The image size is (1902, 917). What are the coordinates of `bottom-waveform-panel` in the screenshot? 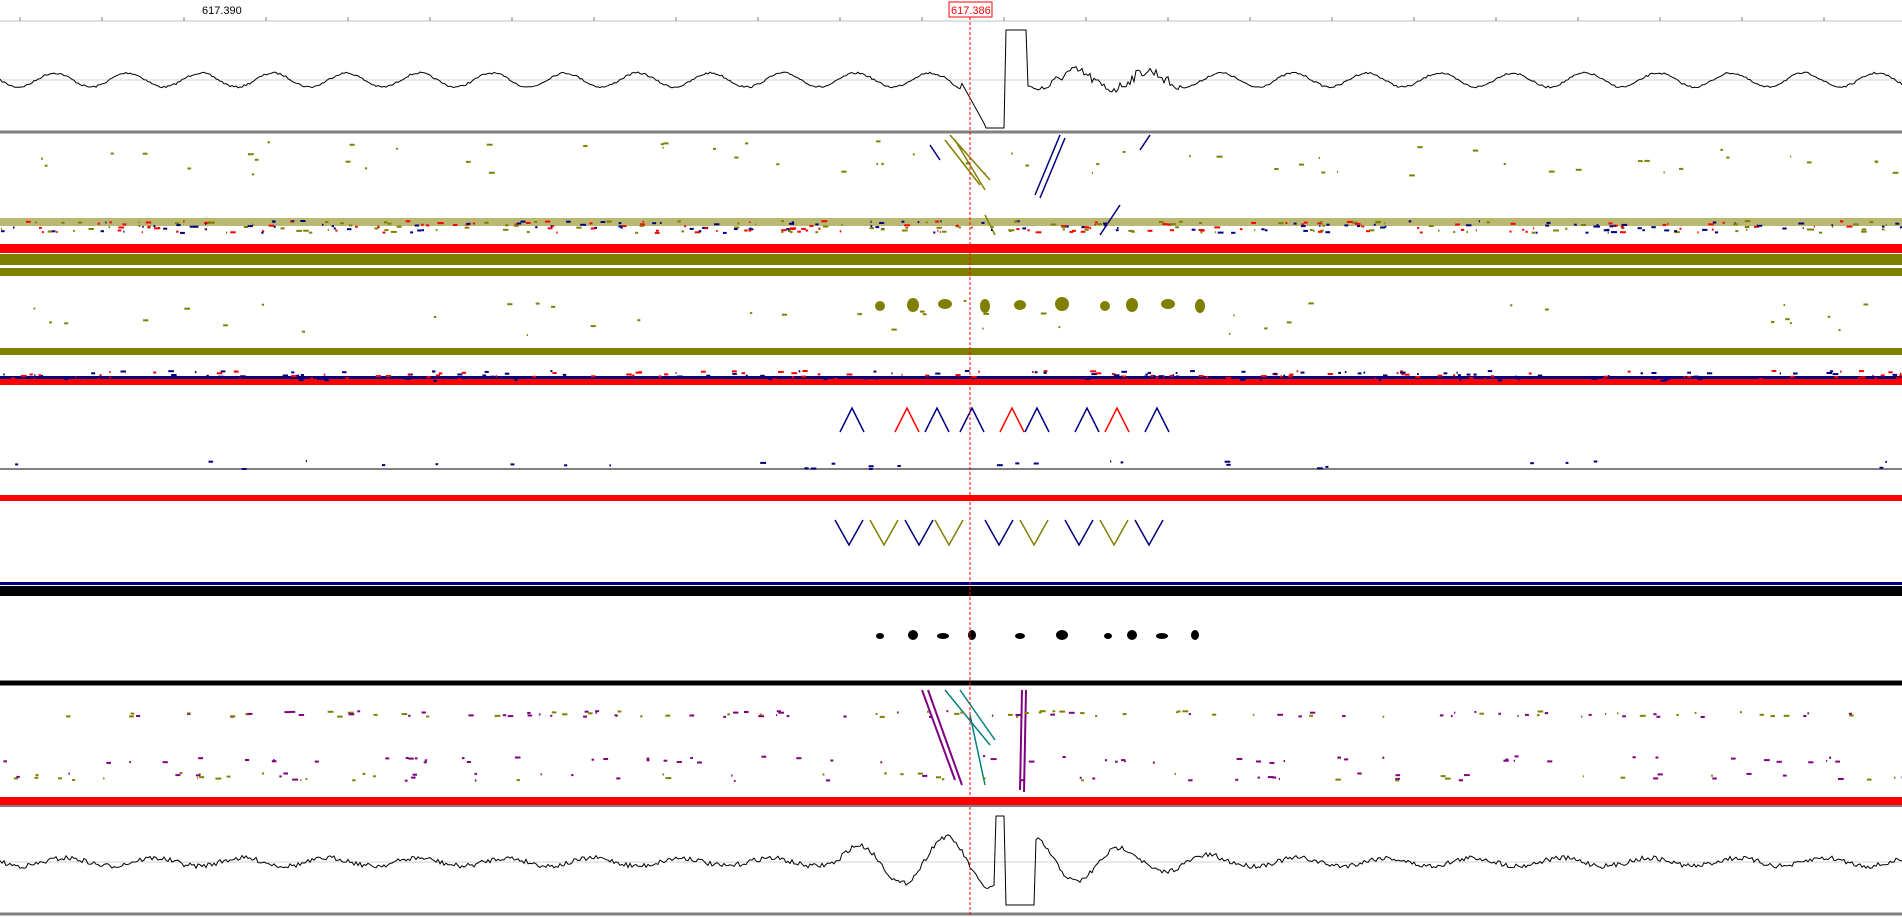 It's located at (951, 860).